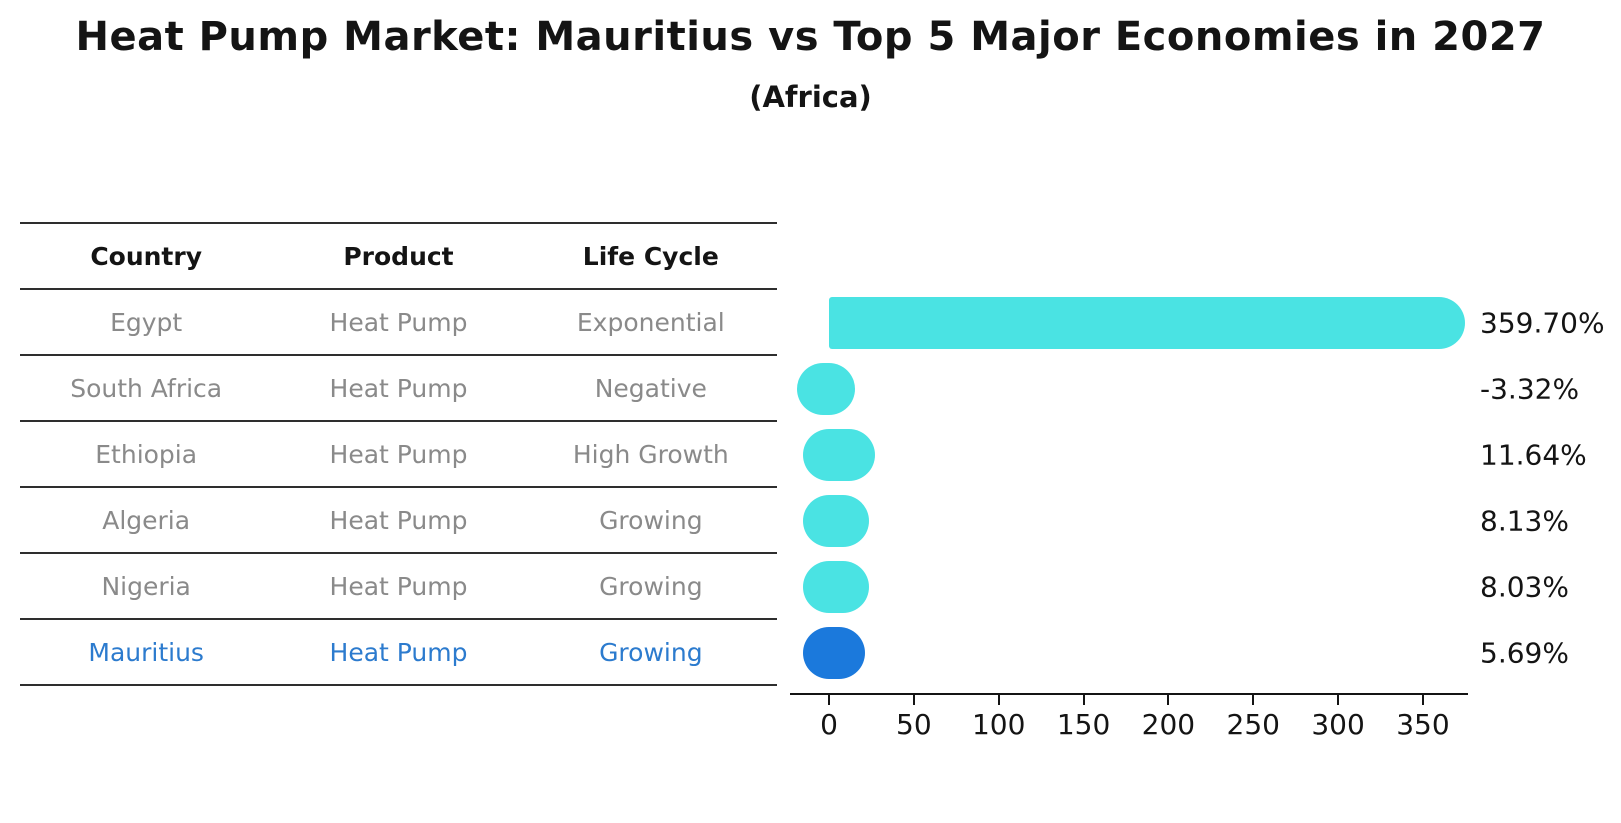  Describe the element at coordinates (1524, 587) in the screenshot. I see `value-label: 8.03%` at that location.